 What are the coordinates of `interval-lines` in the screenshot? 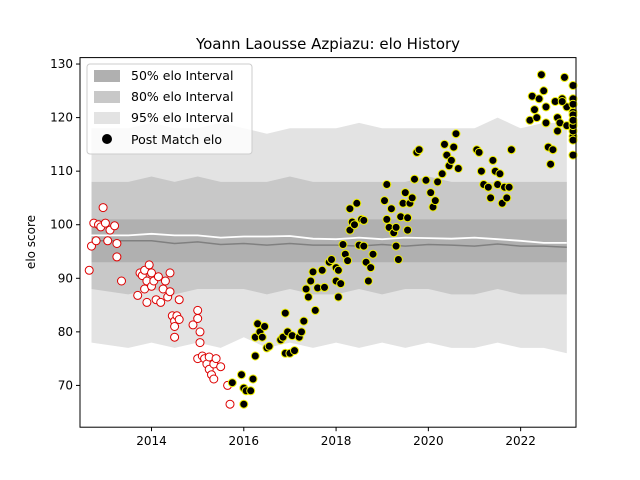 It's located at (329, 240).